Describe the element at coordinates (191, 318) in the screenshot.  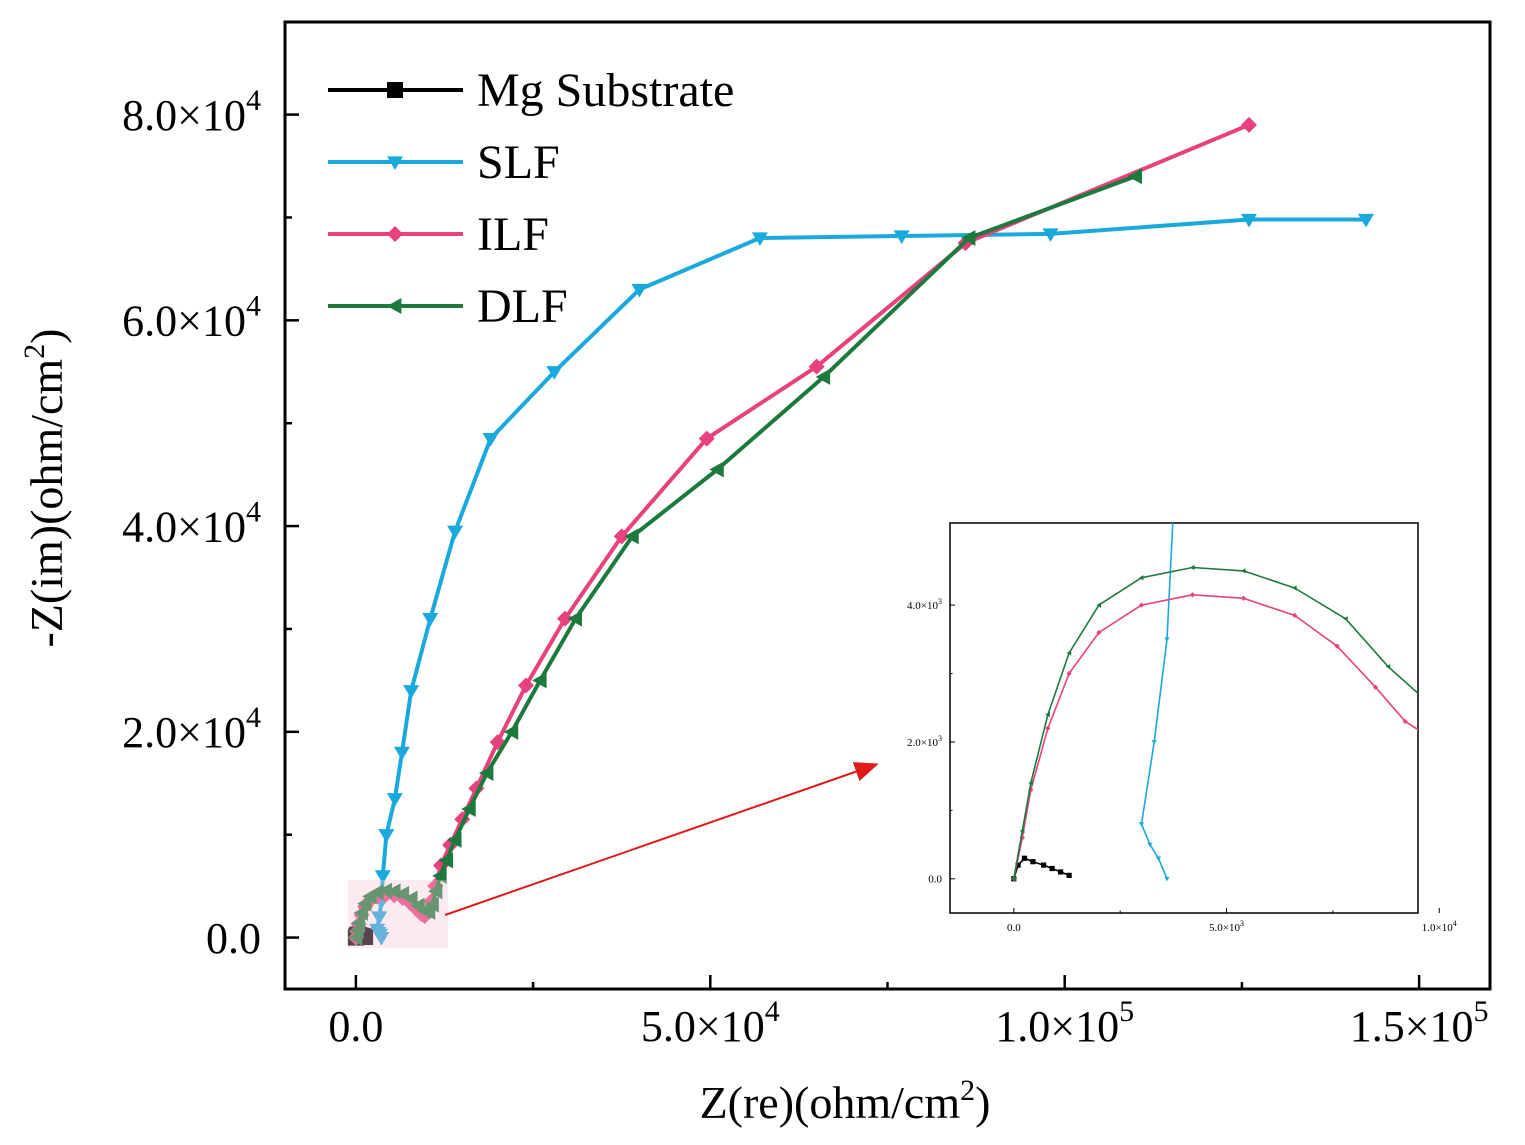
I see `y-tick-label: 6.0×10⁴` at that location.